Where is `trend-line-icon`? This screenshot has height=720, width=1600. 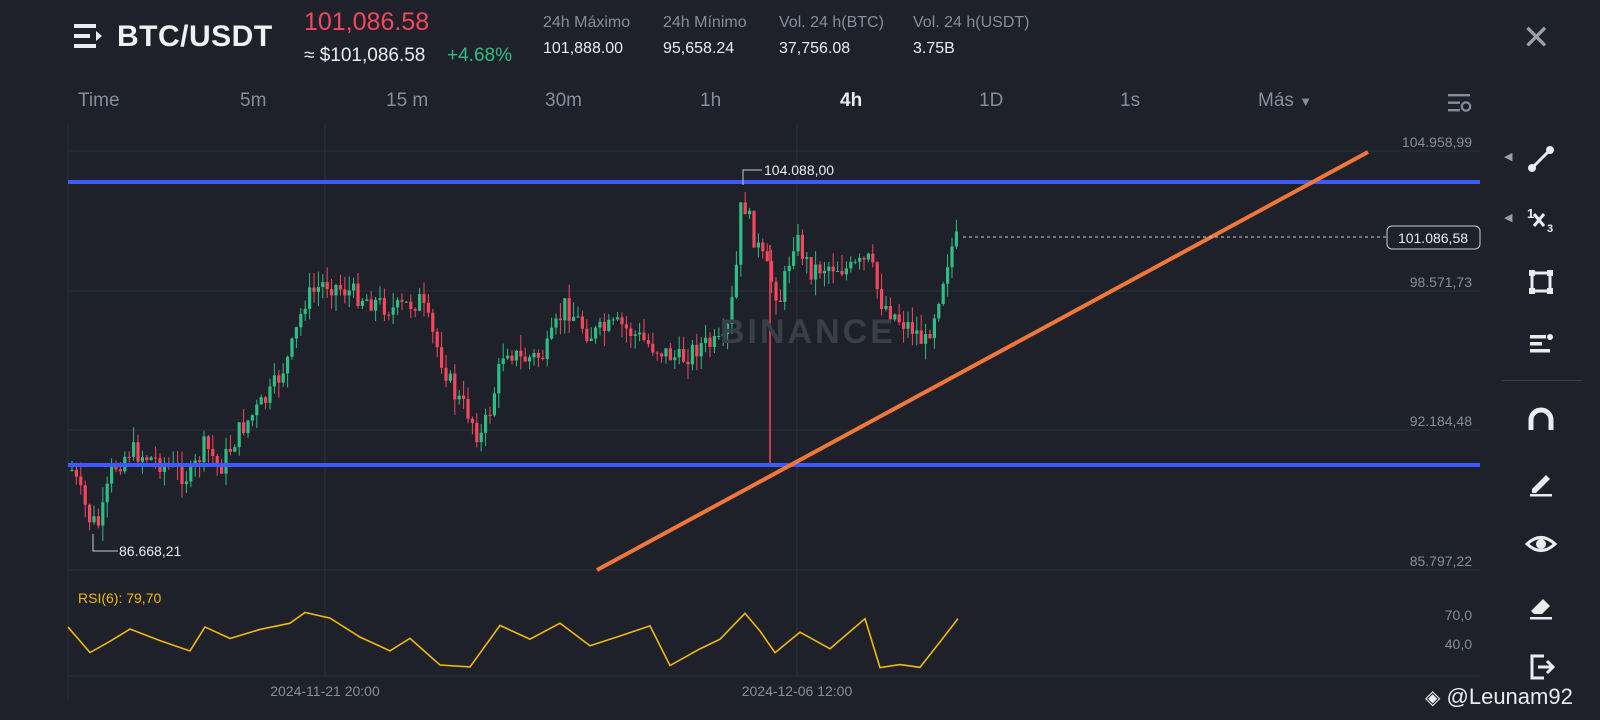 trend-line-icon is located at coordinates (1541, 159).